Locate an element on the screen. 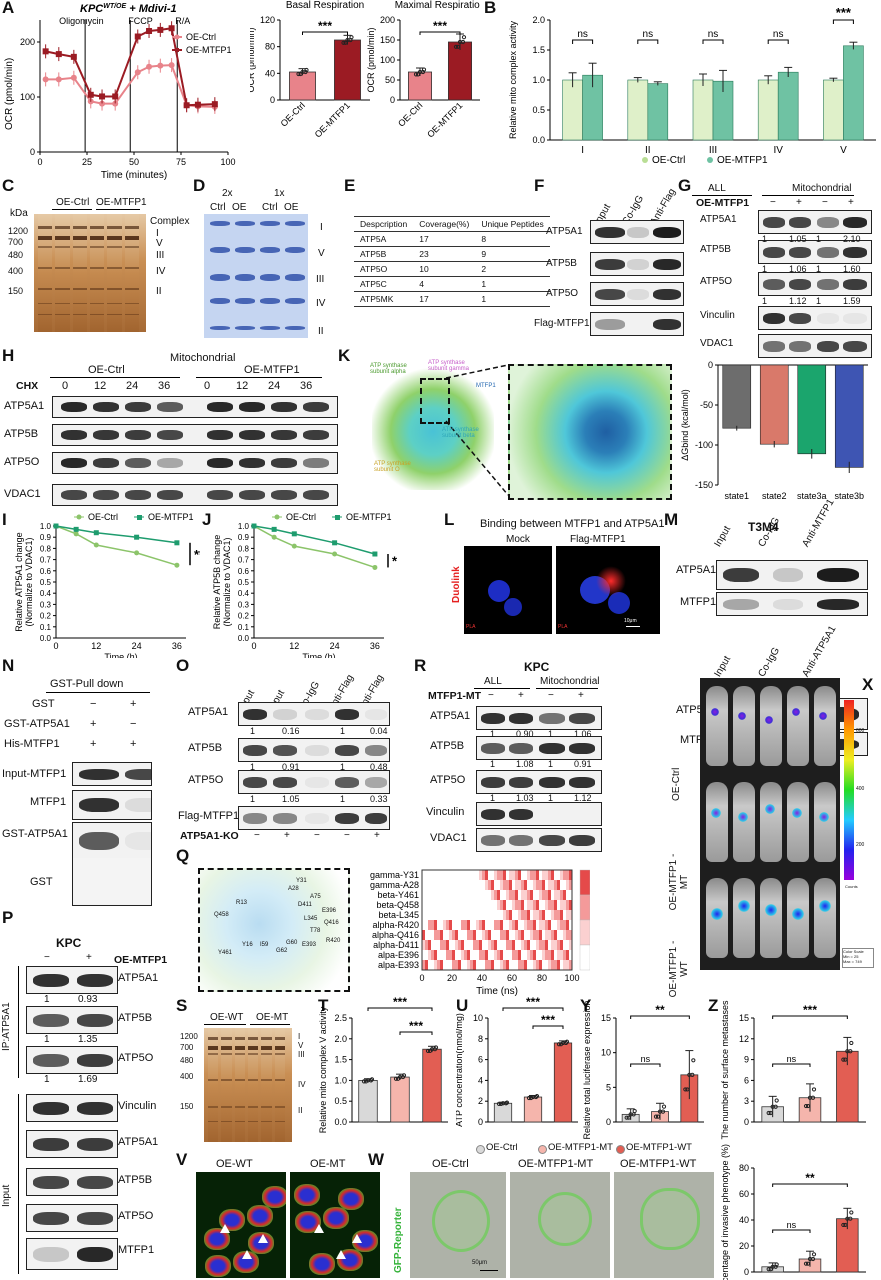 This screenshot has width=881, height=1280. table-cell: 17 is located at coordinates (444, 239).